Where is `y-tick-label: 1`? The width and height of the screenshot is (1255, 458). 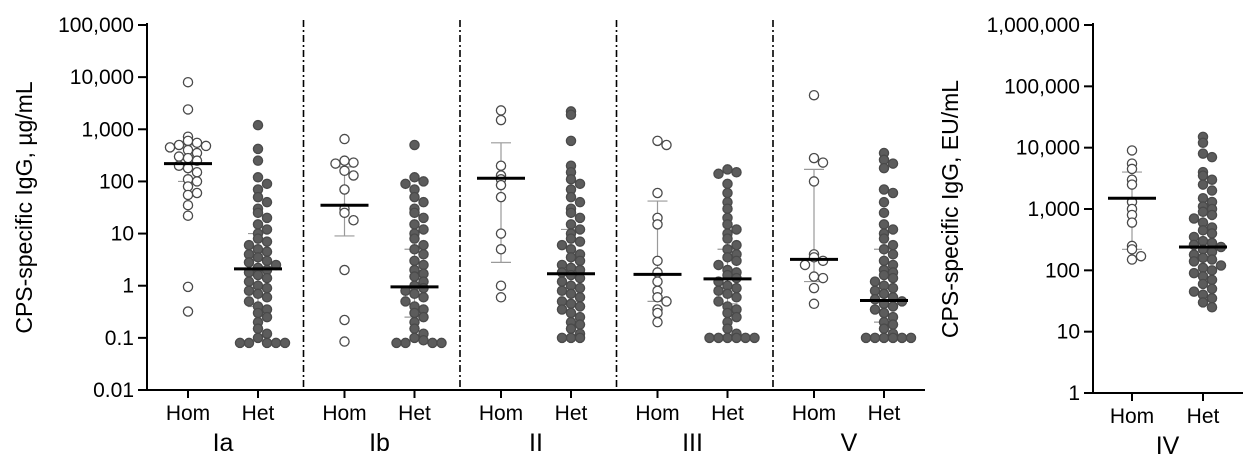 y-tick-label: 1 is located at coordinates (128, 286).